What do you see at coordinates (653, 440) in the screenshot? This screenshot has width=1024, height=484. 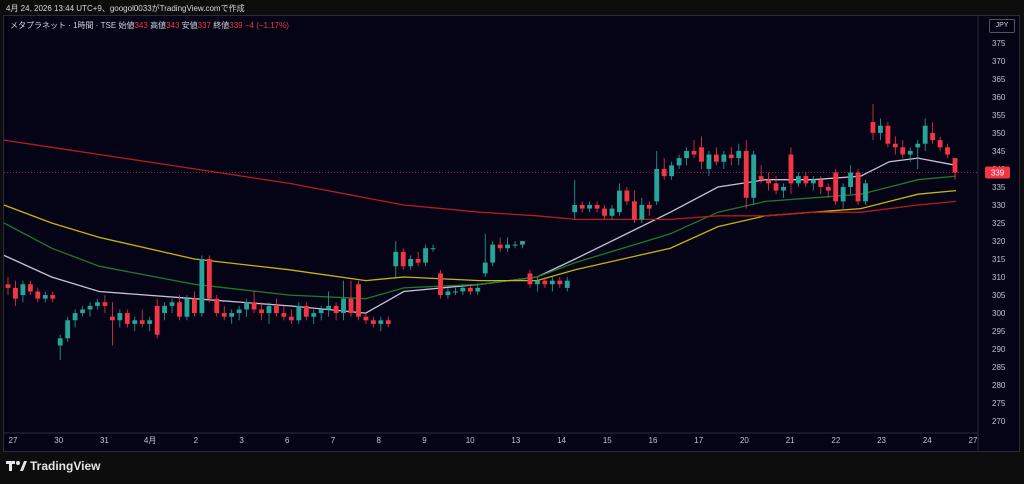 I see `x-tick-label: 16` at bounding box center [653, 440].